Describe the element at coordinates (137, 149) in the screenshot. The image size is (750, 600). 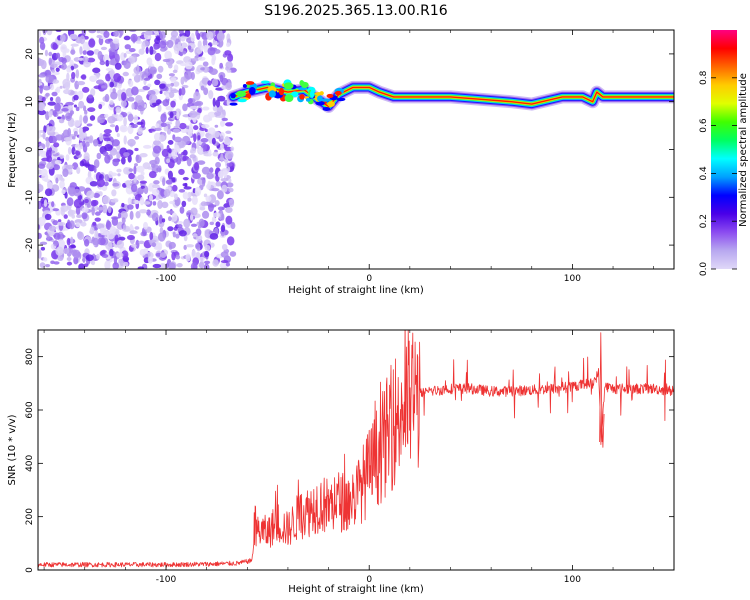
I see `heatmap-noise-region` at that location.